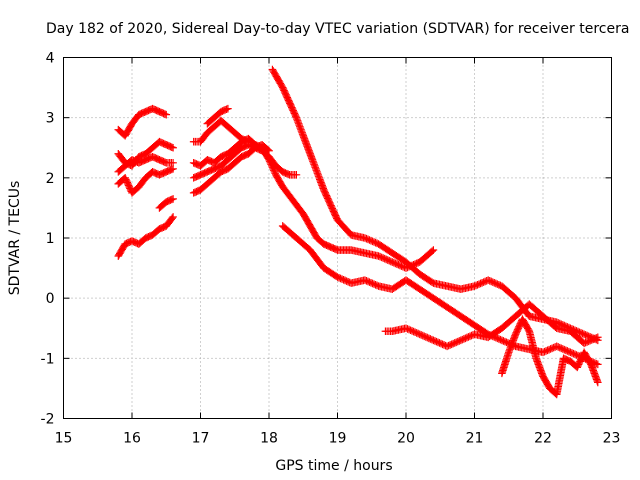 Image resolution: width=640 pixels, height=480 pixels. What do you see at coordinates (269, 439) in the screenshot?
I see `x-tick-label: 18` at bounding box center [269, 439].